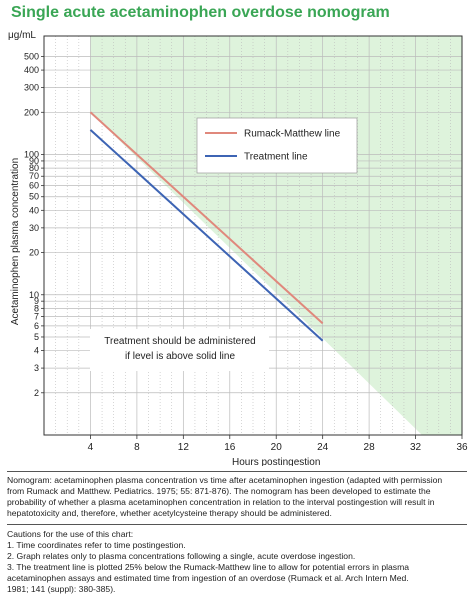 The height and width of the screenshot is (603, 474). What do you see at coordinates (184, 447) in the screenshot?
I see `x-tick-label: 12` at bounding box center [184, 447].